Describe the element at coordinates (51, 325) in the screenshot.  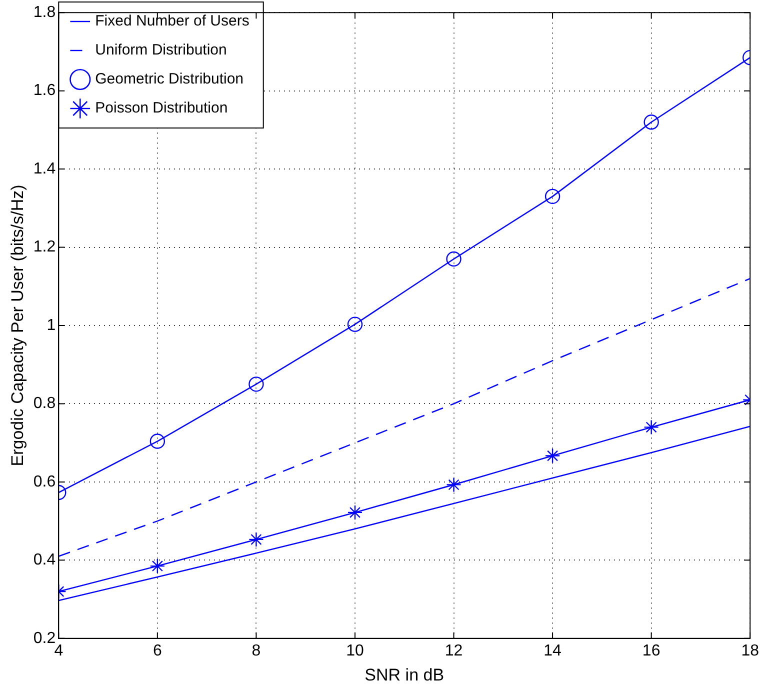
I see `y-tick-label: 1` at that location.